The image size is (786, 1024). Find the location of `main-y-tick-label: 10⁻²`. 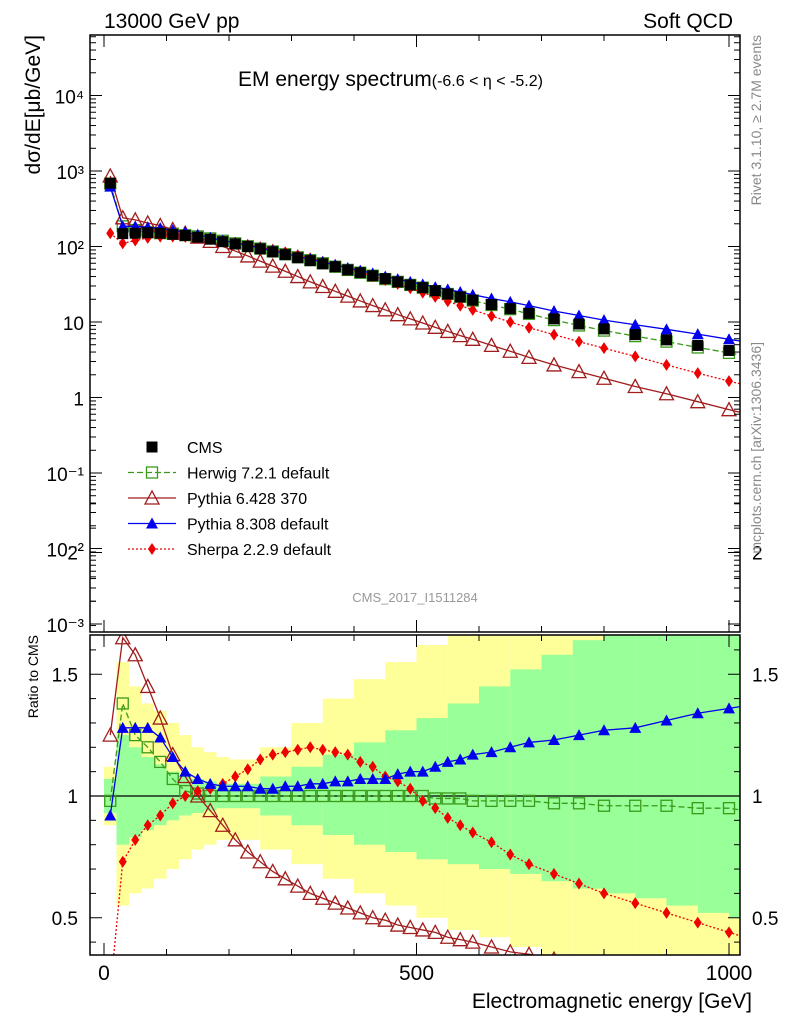

main-y-tick-label: 10⁻² is located at coordinates (66, 551).